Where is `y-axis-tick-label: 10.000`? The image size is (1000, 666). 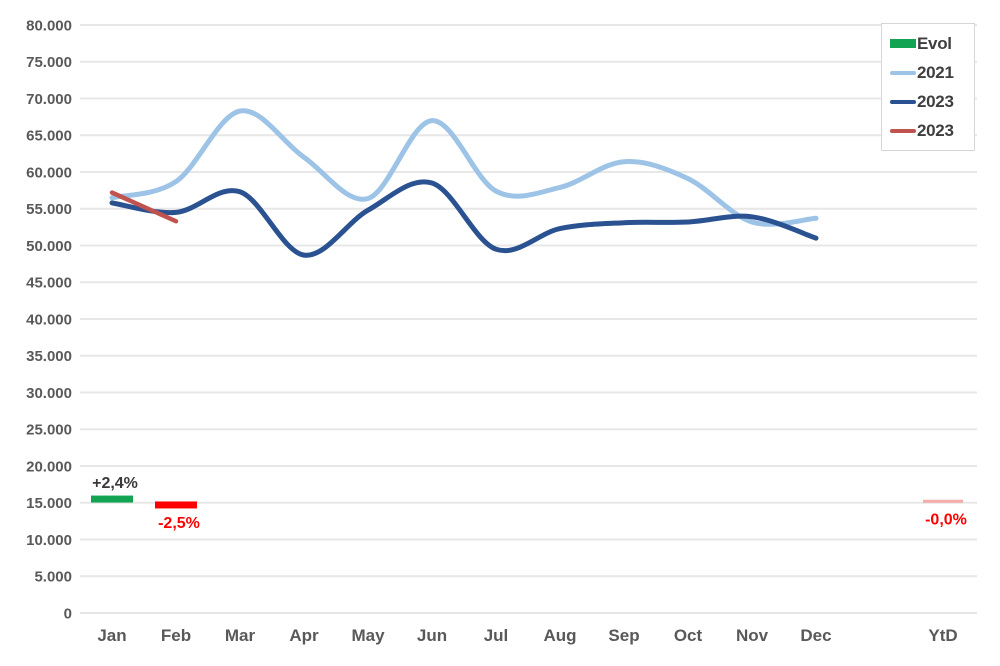 y-axis-tick-label: 10.000 is located at coordinates (49, 540).